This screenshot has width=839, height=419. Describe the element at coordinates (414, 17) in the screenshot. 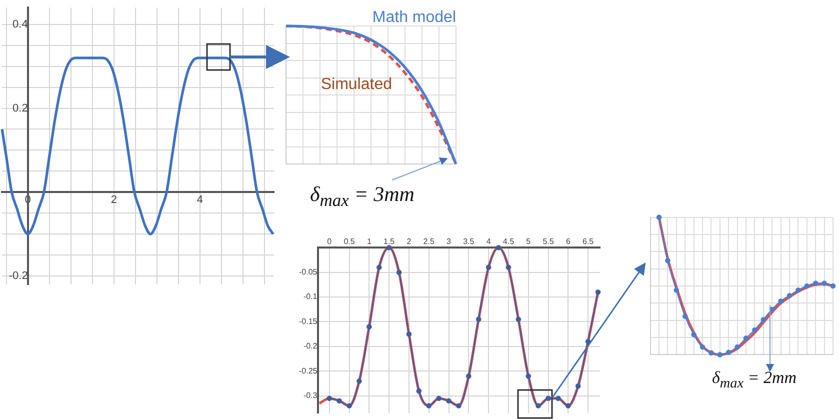

I see `series-label: Math model` at that location.